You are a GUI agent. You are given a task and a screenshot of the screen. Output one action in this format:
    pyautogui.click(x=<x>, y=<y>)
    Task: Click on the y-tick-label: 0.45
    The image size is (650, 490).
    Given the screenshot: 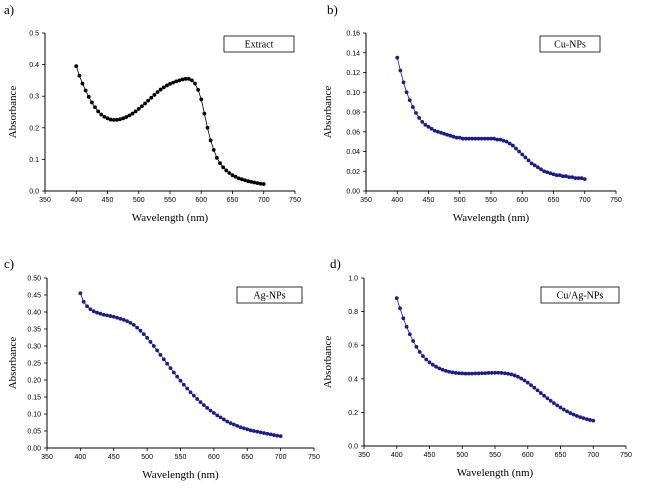 What is the action you would take?
    pyautogui.click(x=34, y=296)
    